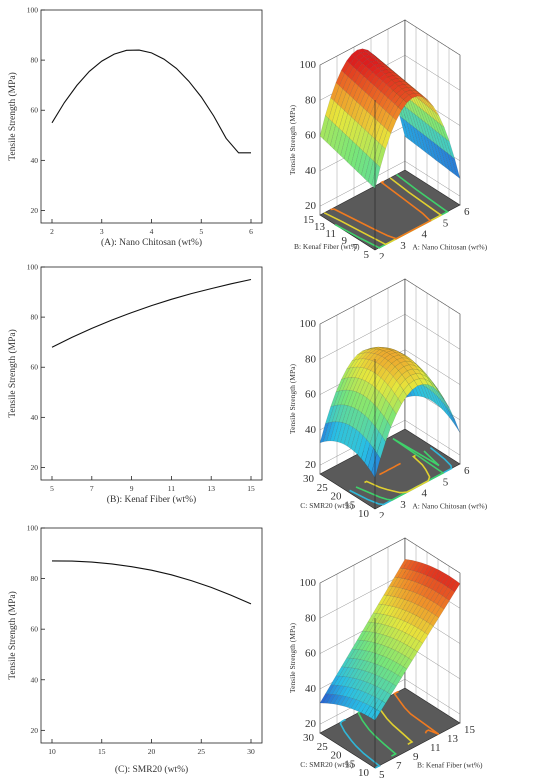 The image size is (550, 779). What do you see at coordinates (151, 242) in the screenshot?
I see `x-axis-label: (A): Nano Chitosan (wt%)` at bounding box center [151, 242].